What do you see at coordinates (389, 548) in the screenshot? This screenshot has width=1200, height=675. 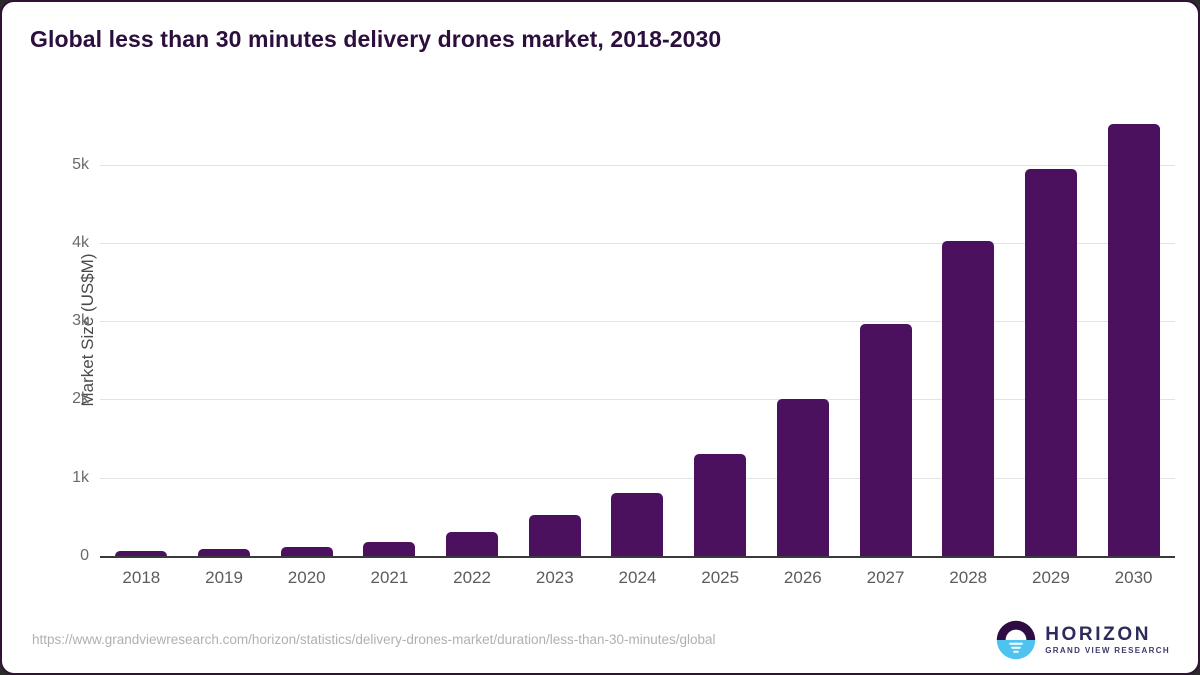 I see `bar-2021` at bounding box center [389, 548].